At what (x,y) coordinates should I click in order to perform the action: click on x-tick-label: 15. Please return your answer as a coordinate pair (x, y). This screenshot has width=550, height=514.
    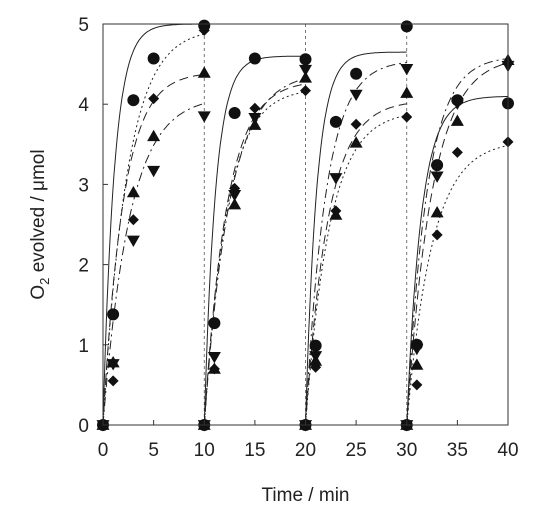
    Looking at the image, I should click on (254, 450).